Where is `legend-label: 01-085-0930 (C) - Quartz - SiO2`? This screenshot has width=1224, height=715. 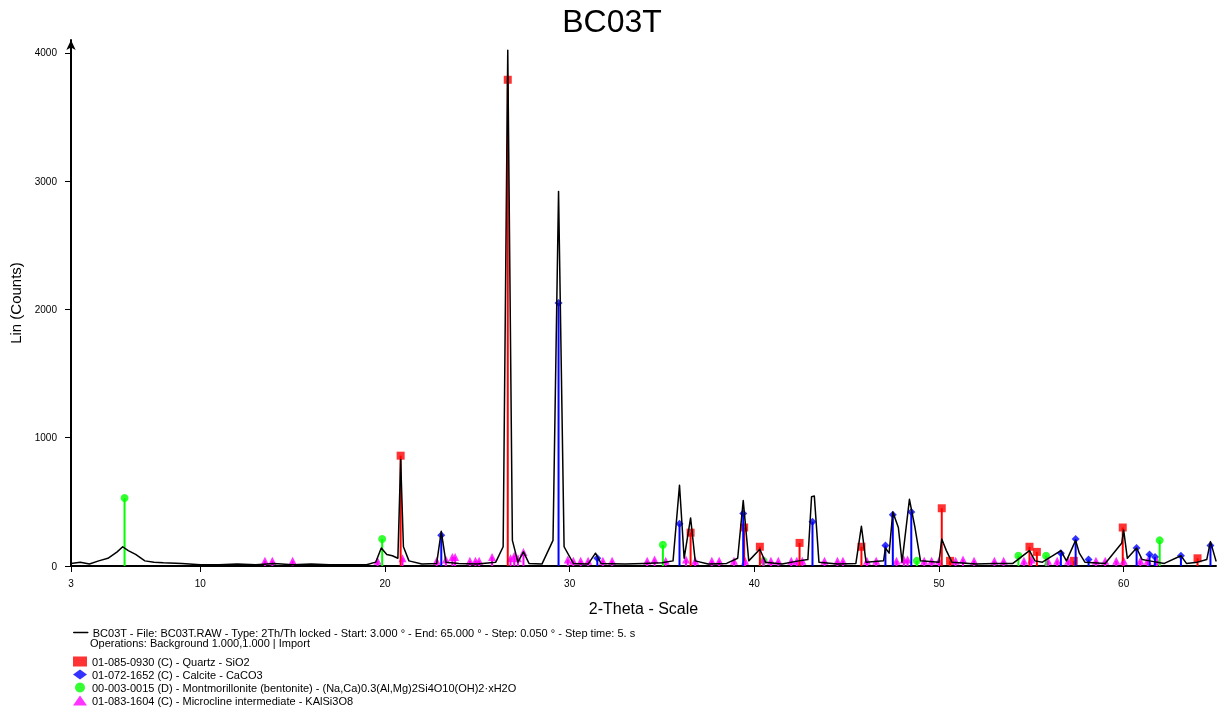 legend-label: 01-085-0930 (C) - Quartz - SiO2 is located at coordinates (171, 661).